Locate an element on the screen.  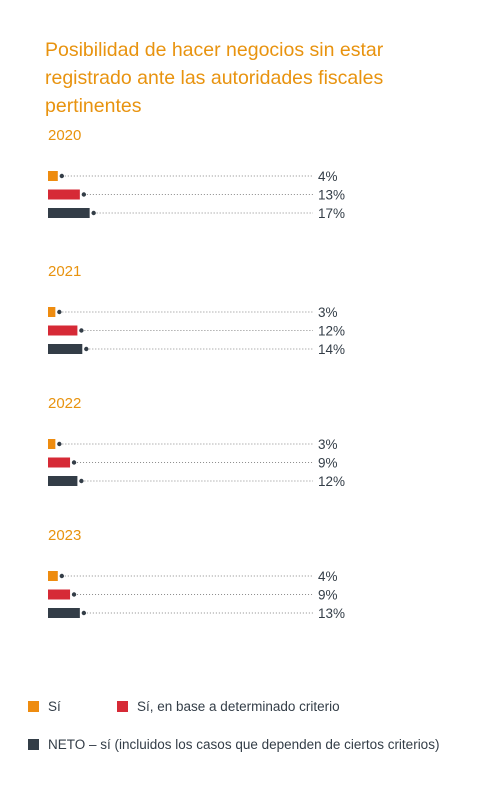
chart-title-line-2: registrado ante las autoridades fiscales is located at coordinates (214, 78).